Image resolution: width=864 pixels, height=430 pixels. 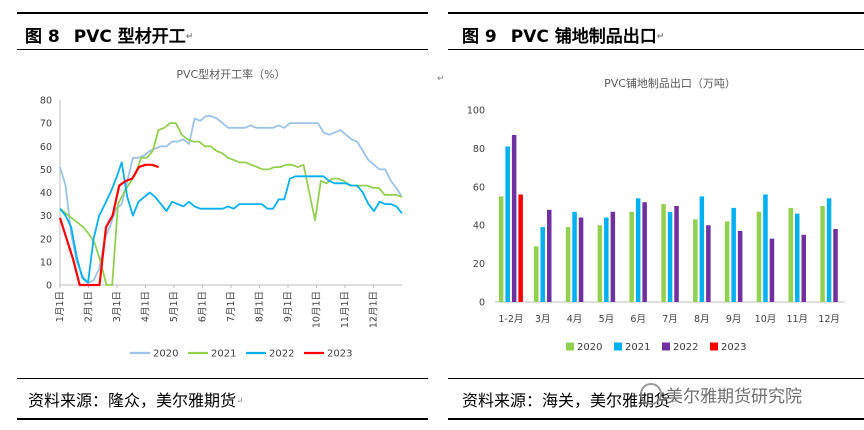 I want to click on legend-swatch-2023, so click(x=714, y=346).